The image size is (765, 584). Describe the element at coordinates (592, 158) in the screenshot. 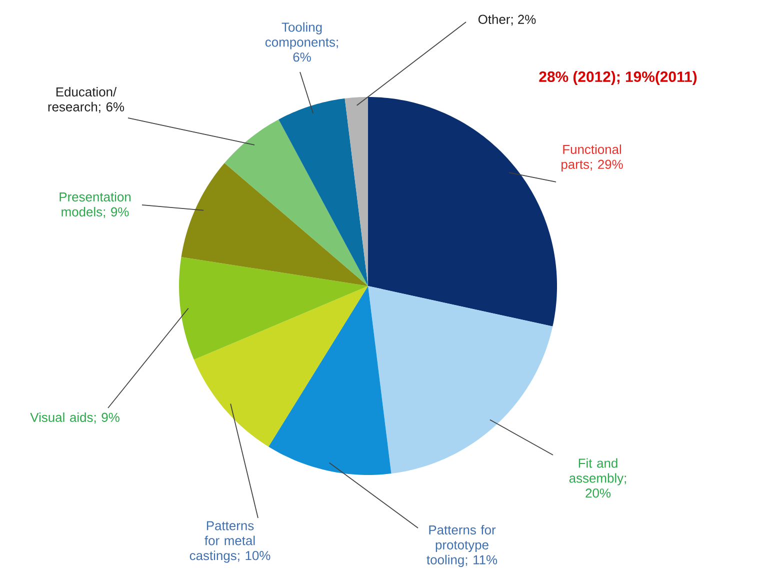

I see `slice-label: Functional parts; 29%` at that location.